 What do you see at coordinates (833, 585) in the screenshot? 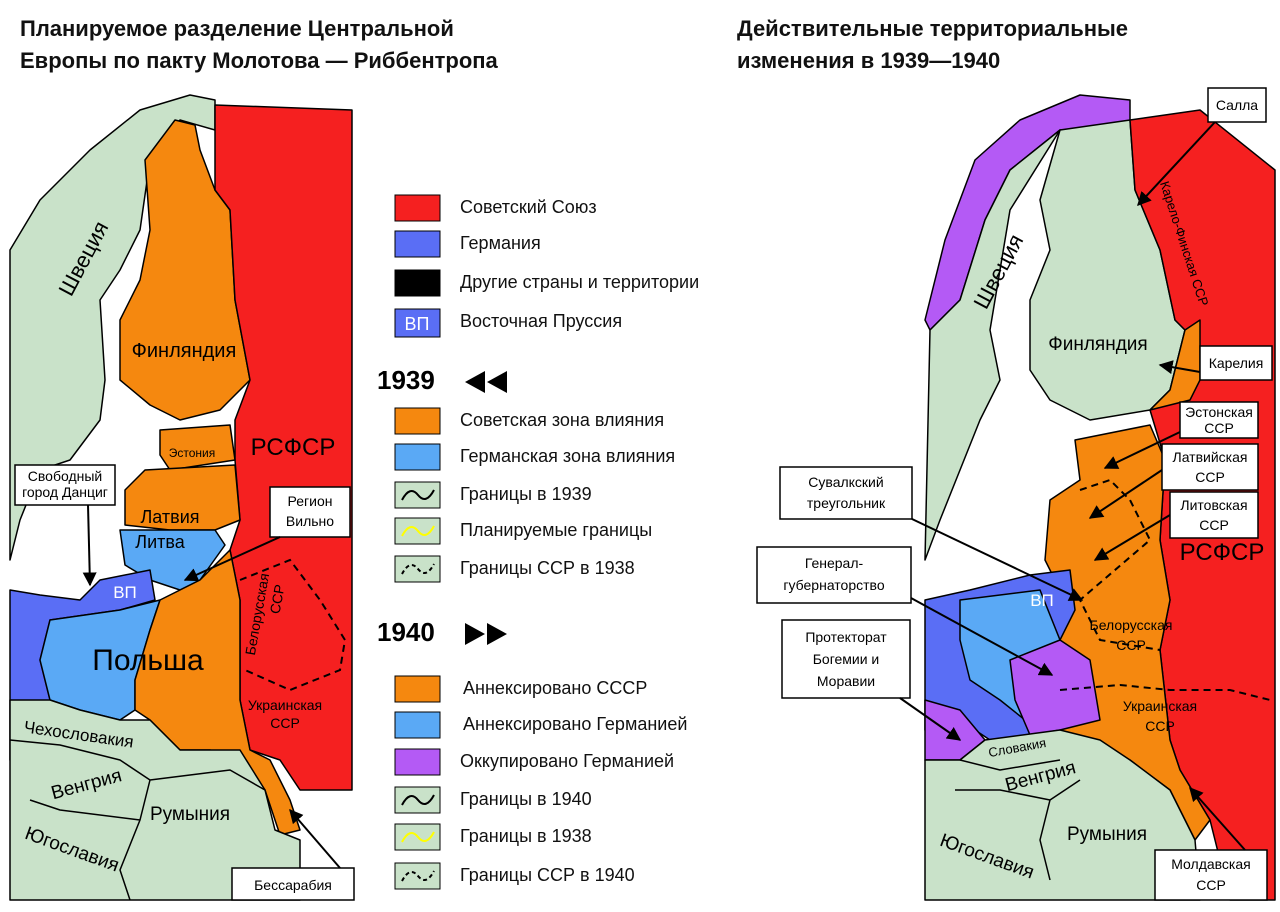
I see `callout-text: губернаторство` at bounding box center [833, 585].